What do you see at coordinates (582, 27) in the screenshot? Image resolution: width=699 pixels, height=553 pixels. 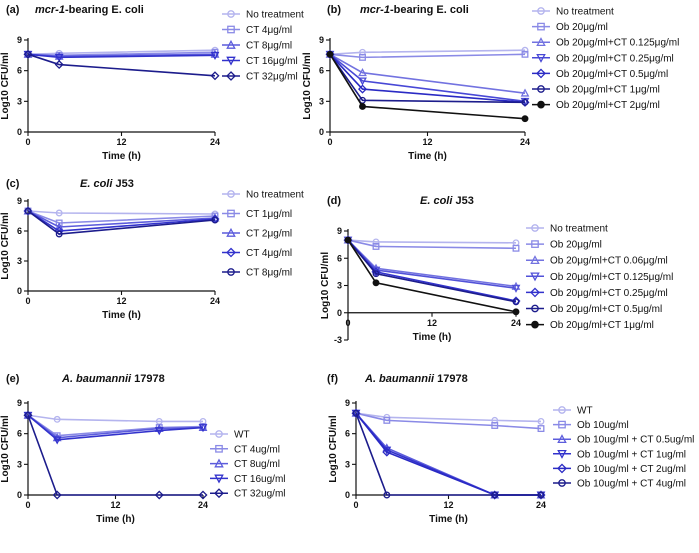 I see `legend-entry: Ob 20μg/ml` at bounding box center [582, 27].